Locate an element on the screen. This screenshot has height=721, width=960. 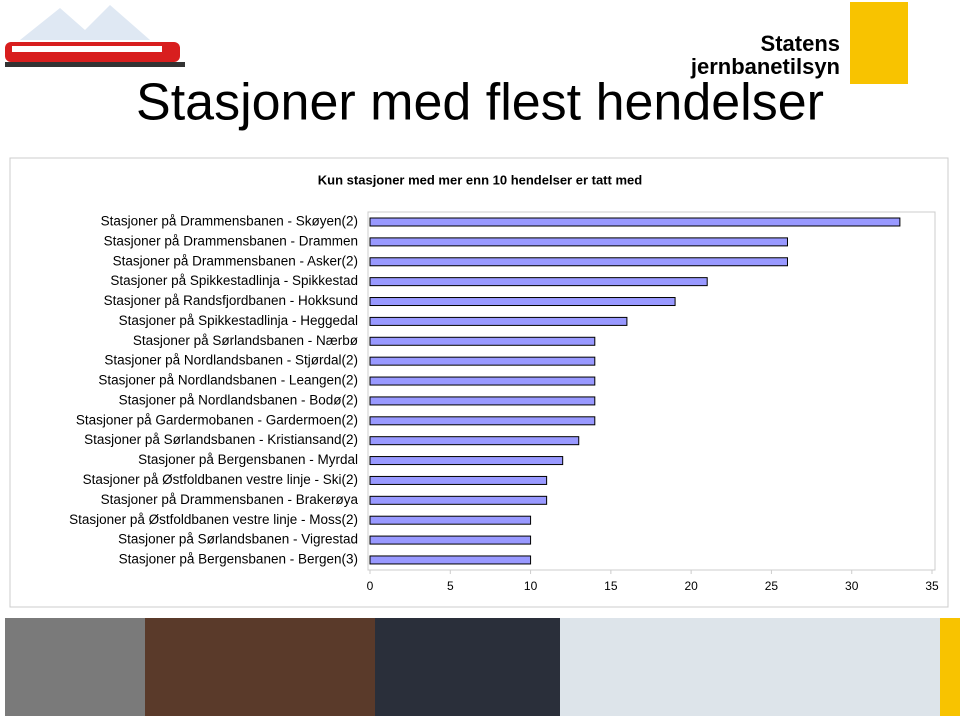
x-tick-label: 0 is located at coordinates (370, 586).